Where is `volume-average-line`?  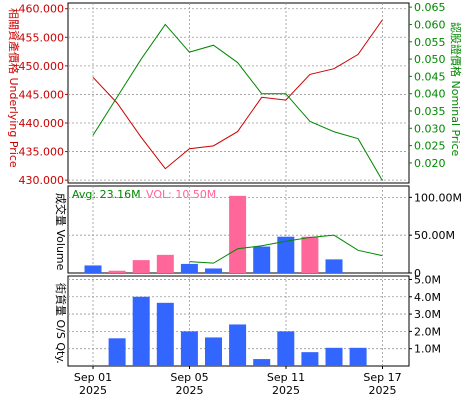
volume-average-line is located at coordinates (286, 249).